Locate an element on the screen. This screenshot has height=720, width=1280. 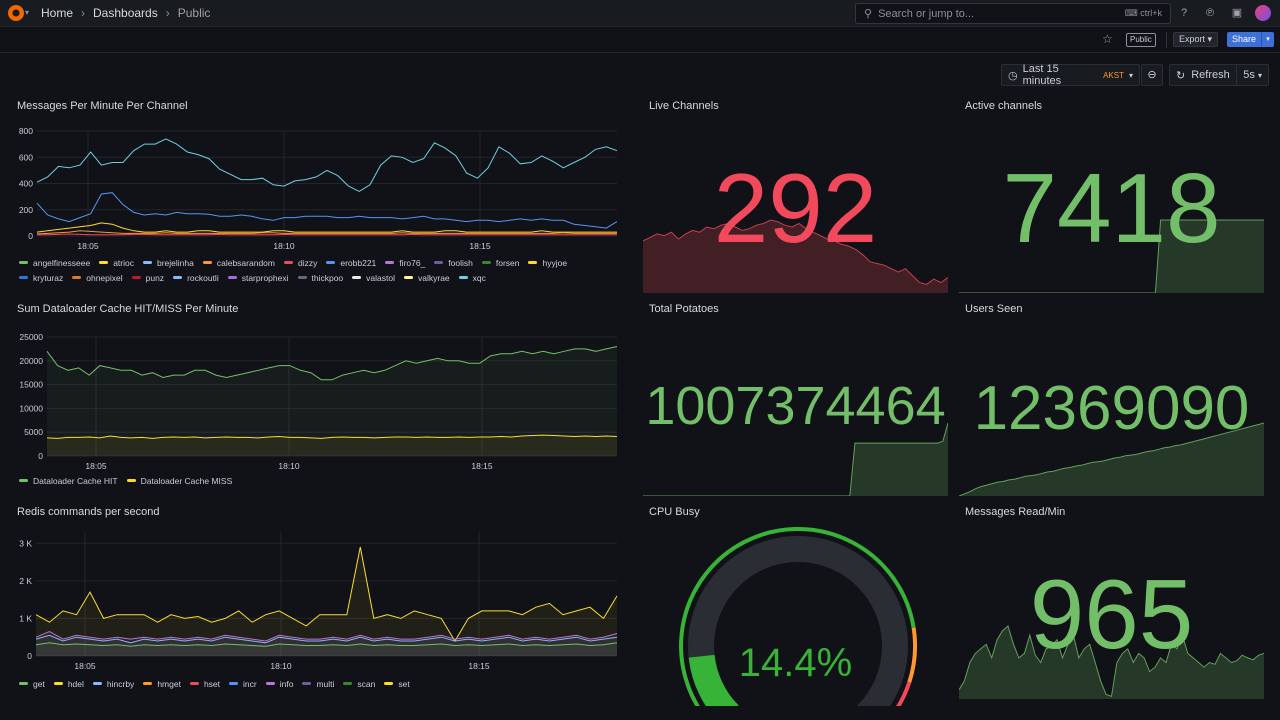
avatar is located at coordinates (1263, 13).